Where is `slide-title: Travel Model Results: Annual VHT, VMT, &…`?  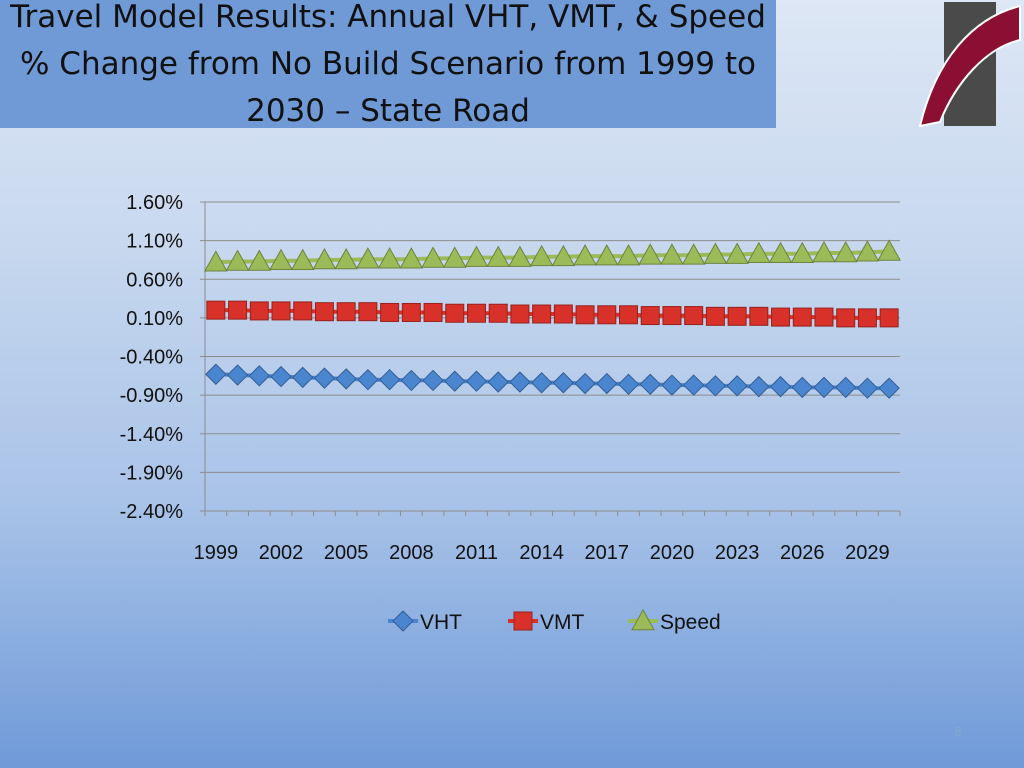 slide-title: Travel Model Results: Annual VHT, VMT, &… is located at coordinates (388, 64).